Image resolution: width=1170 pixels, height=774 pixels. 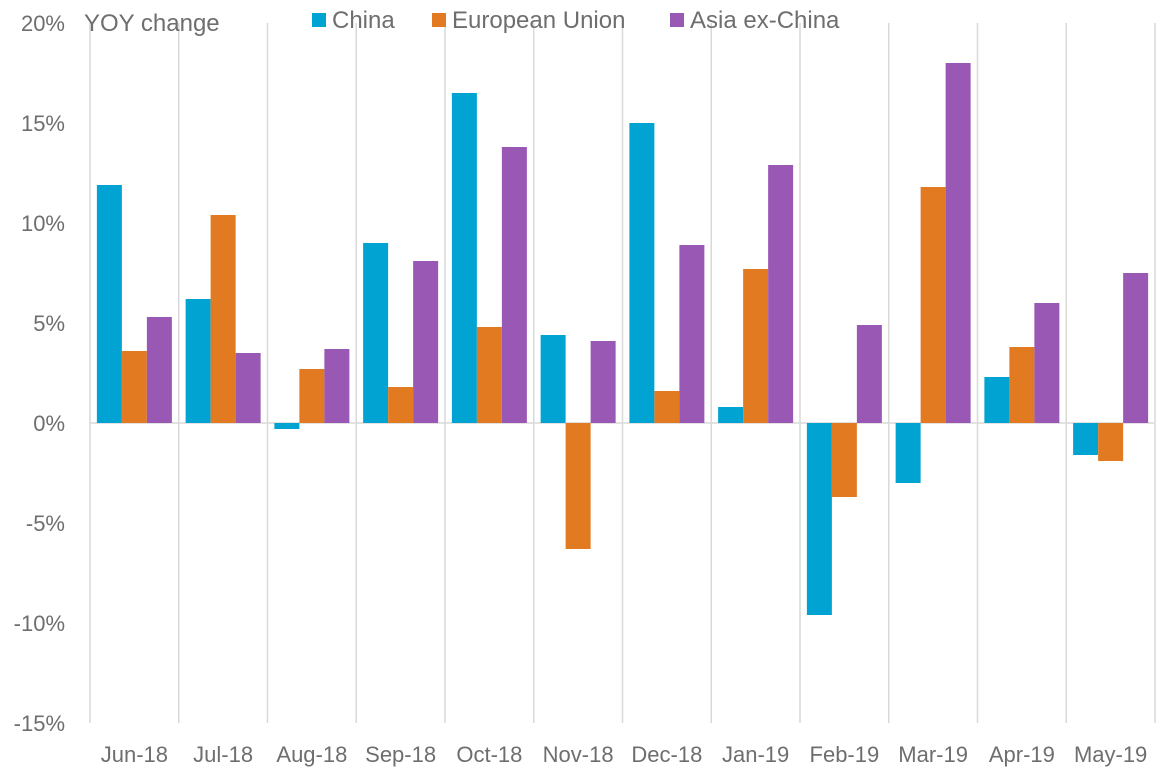 What do you see at coordinates (49, 423) in the screenshot?
I see `y-tick-label: 0%` at bounding box center [49, 423].